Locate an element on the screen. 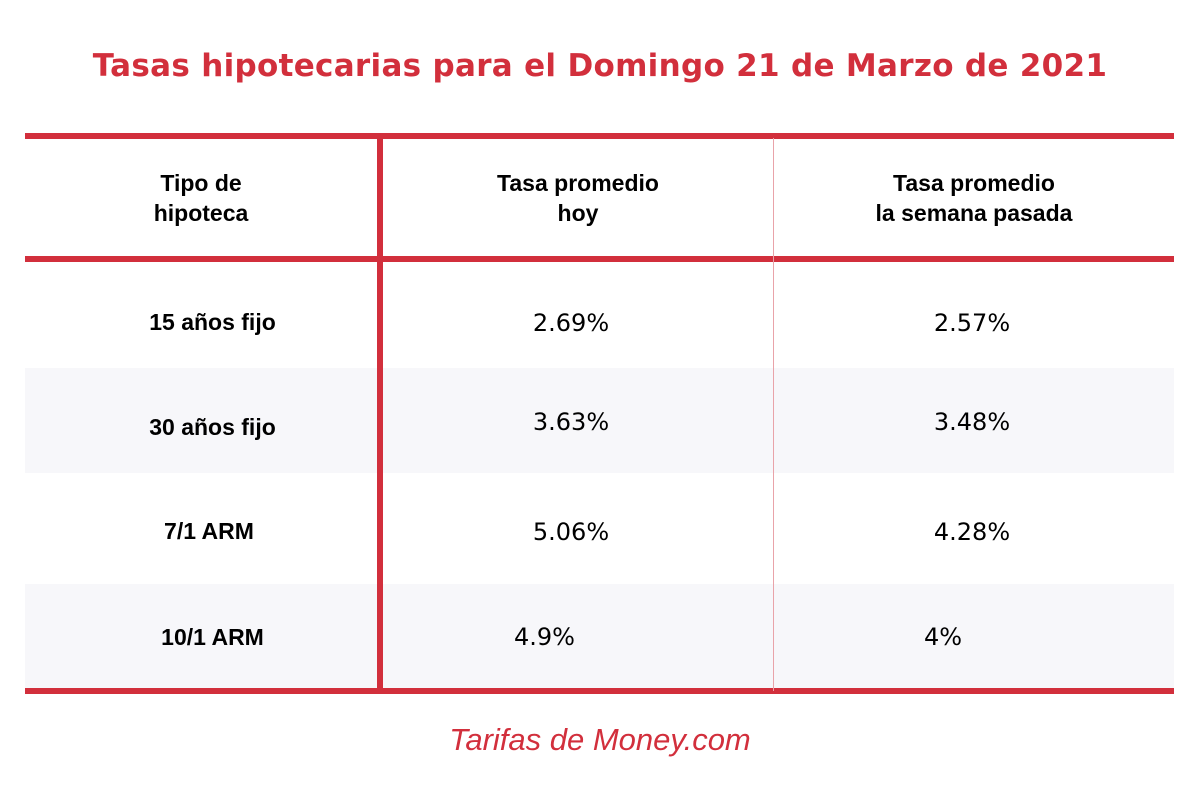 The height and width of the screenshot is (800, 1200). table-row-label: 7/1 ARM is located at coordinates (209, 531).